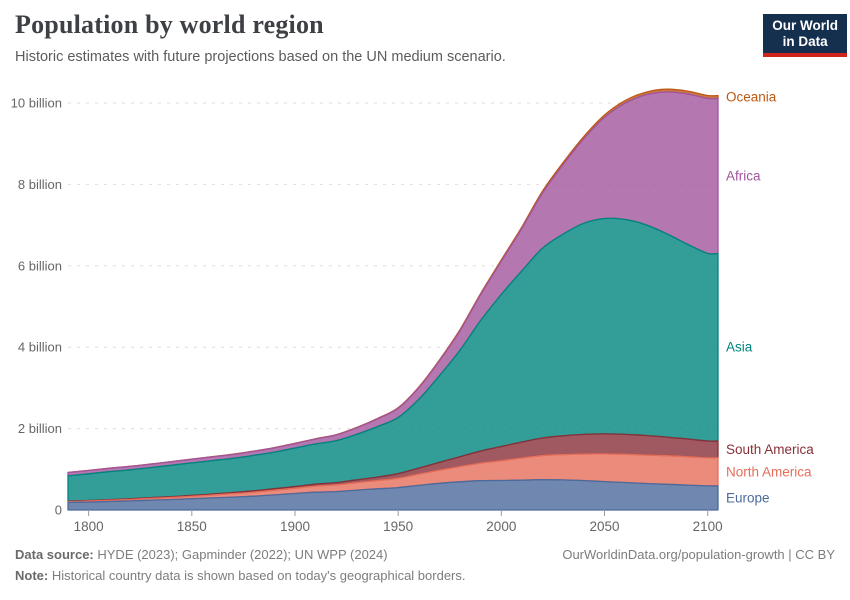 Image resolution: width=850 pixels, height=600 pixels. What do you see at coordinates (54, 554) in the screenshot?
I see `data-source-label: Data source:` at bounding box center [54, 554].